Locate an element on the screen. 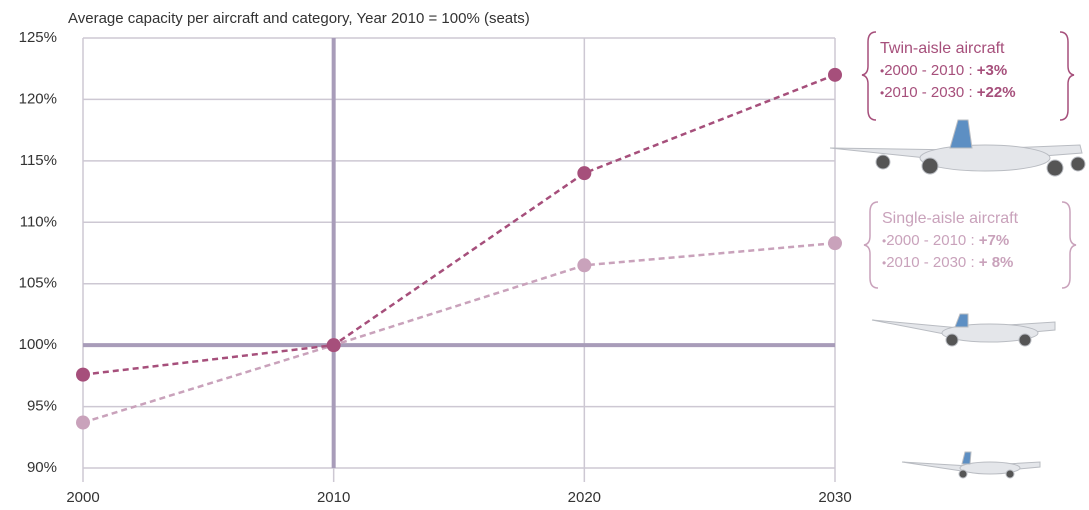 Image resolution: width=1089 pixels, height=510 pixels. annotation-value: +22% is located at coordinates (996, 92).